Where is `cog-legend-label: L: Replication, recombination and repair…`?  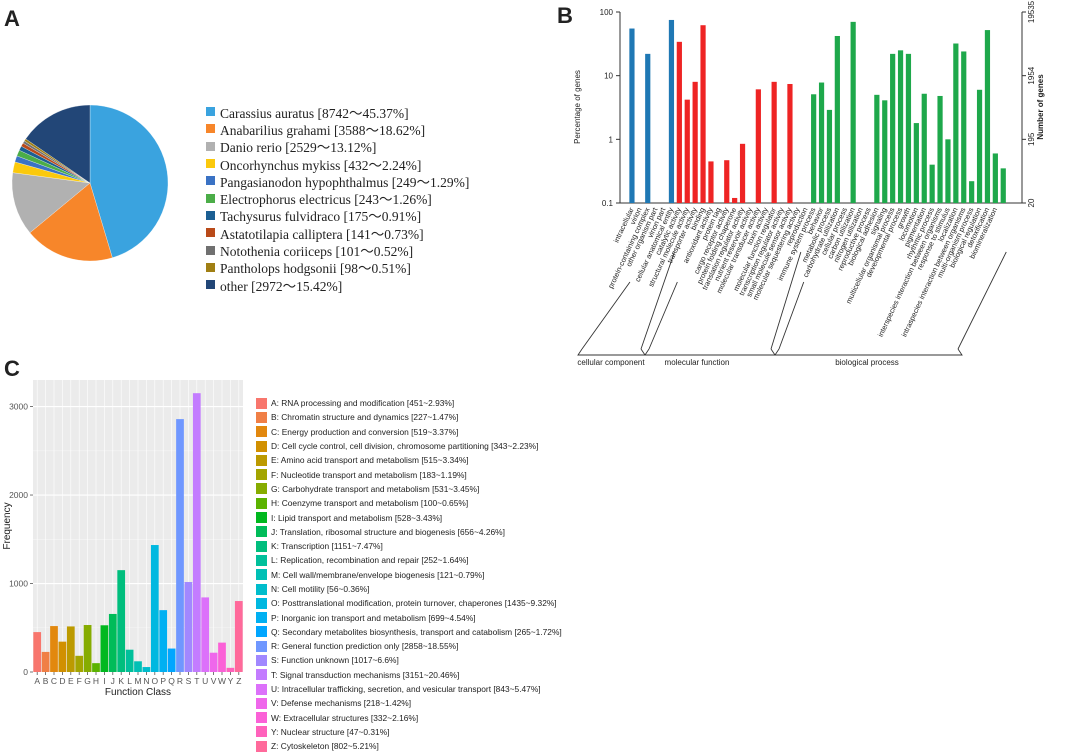 cog-legend-label: L: Replication, recombination and repair… is located at coordinates (370, 560).